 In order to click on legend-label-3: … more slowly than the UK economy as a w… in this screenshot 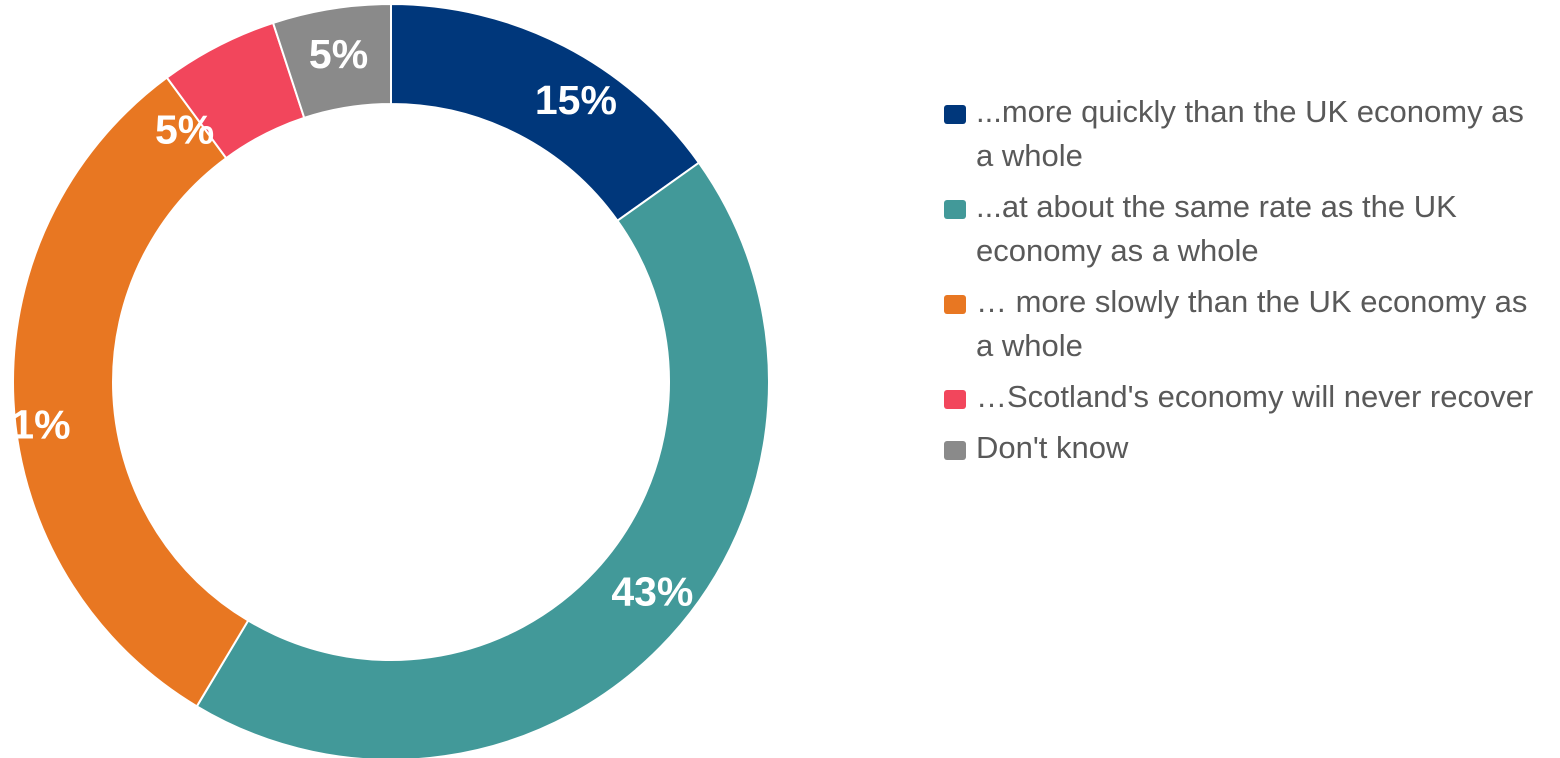, I will do `click(1252, 323)`.